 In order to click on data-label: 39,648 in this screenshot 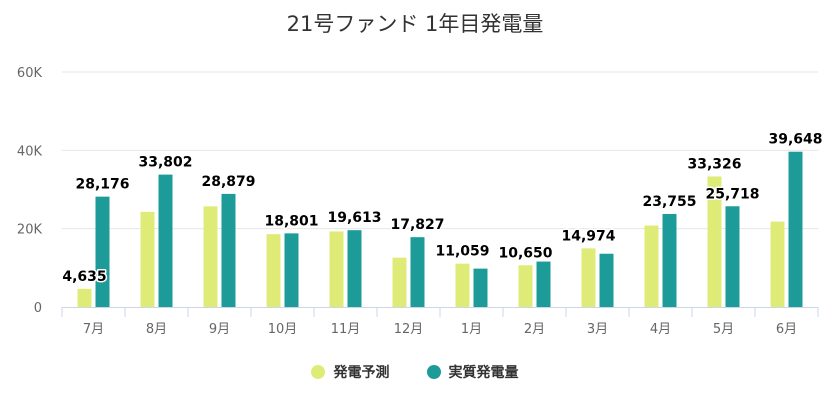, I will do `click(795, 140)`.